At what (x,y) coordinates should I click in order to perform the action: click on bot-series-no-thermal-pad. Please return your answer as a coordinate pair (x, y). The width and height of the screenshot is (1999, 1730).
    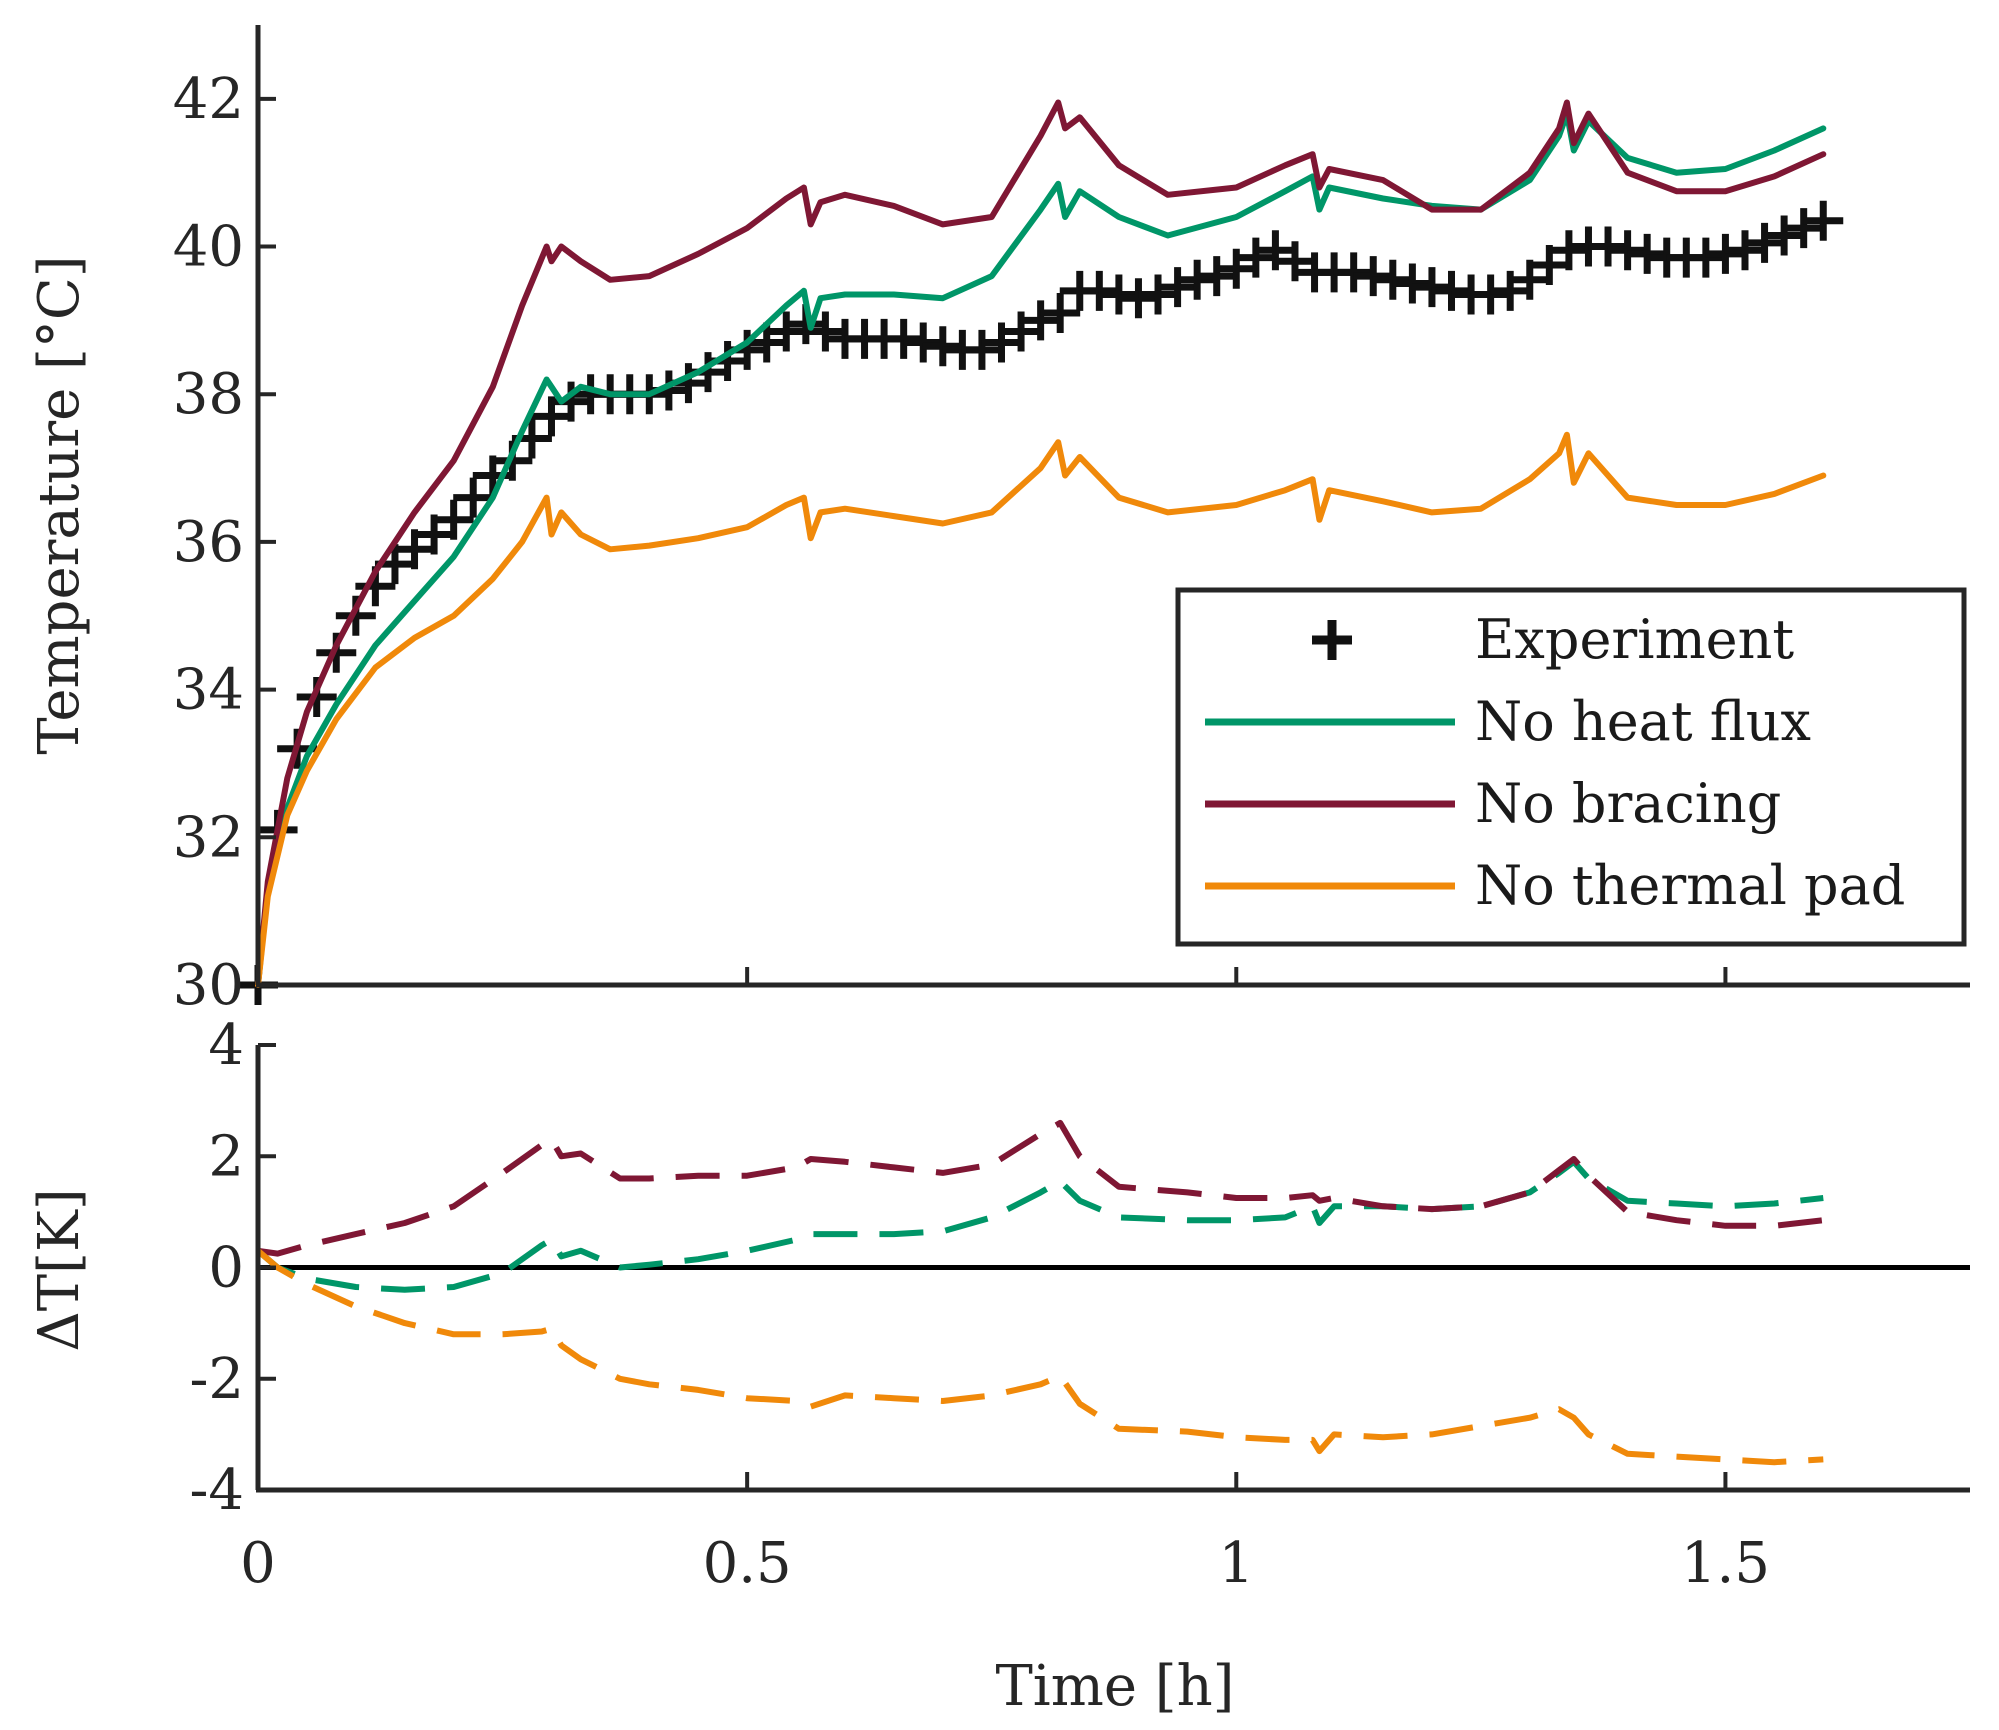
    Looking at the image, I should click on (1040, 1357).